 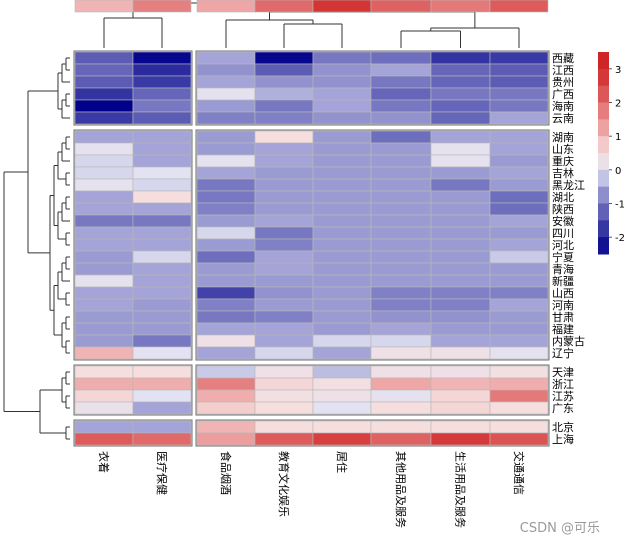 I want to click on row-label: 云南, so click(x=563, y=118).